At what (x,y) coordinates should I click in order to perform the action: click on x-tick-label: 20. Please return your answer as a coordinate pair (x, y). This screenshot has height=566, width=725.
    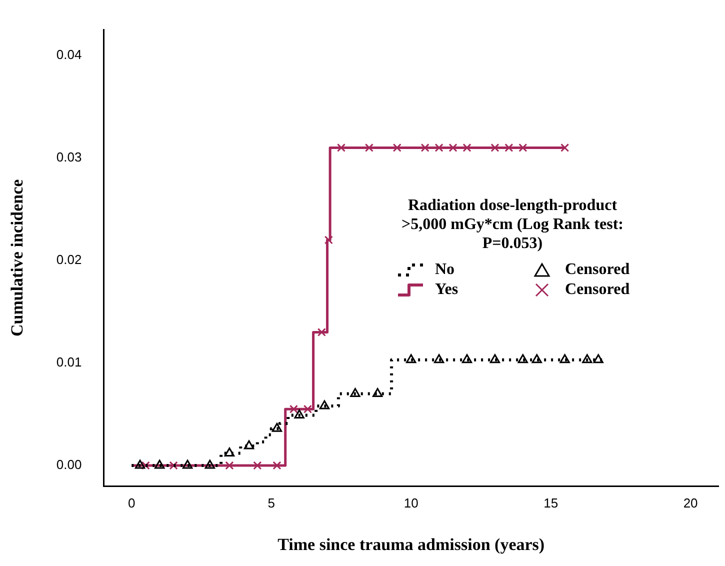
    Looking at the image, I should click on (690, 502).